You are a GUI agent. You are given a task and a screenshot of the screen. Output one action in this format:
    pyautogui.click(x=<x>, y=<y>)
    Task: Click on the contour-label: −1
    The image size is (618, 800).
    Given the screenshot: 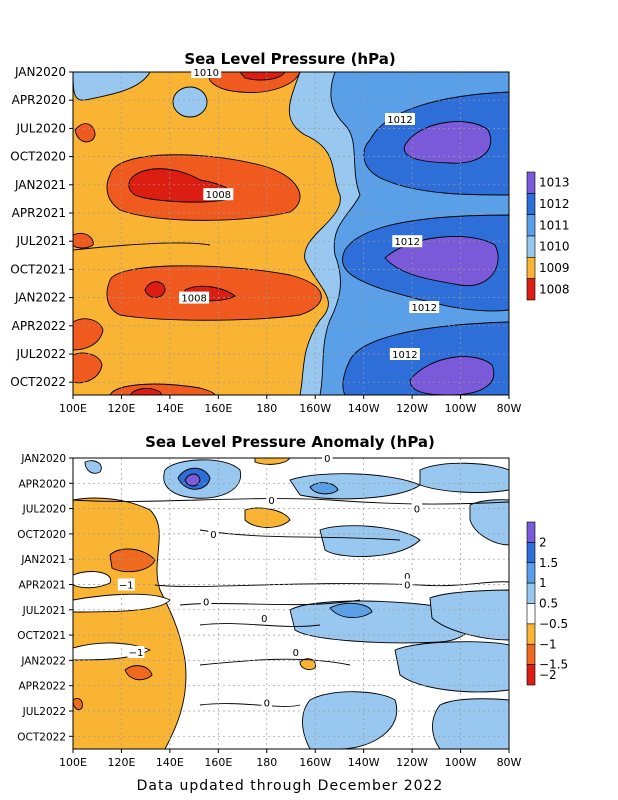 What is the action you would take?
    pyautogui.click(x=136, y=653)
    